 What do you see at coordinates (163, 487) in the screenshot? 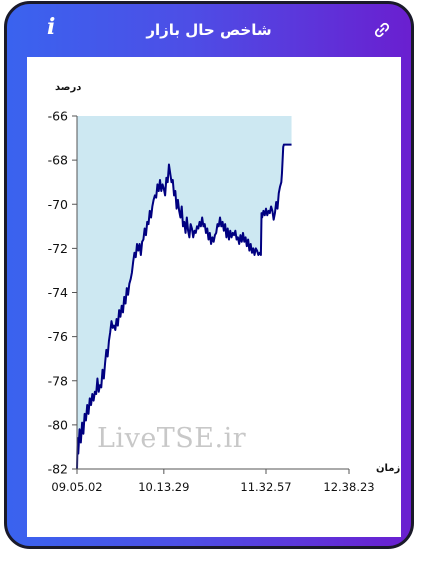
I see `x-tick-label: 10.13.29` at bounding box center [163, 487].